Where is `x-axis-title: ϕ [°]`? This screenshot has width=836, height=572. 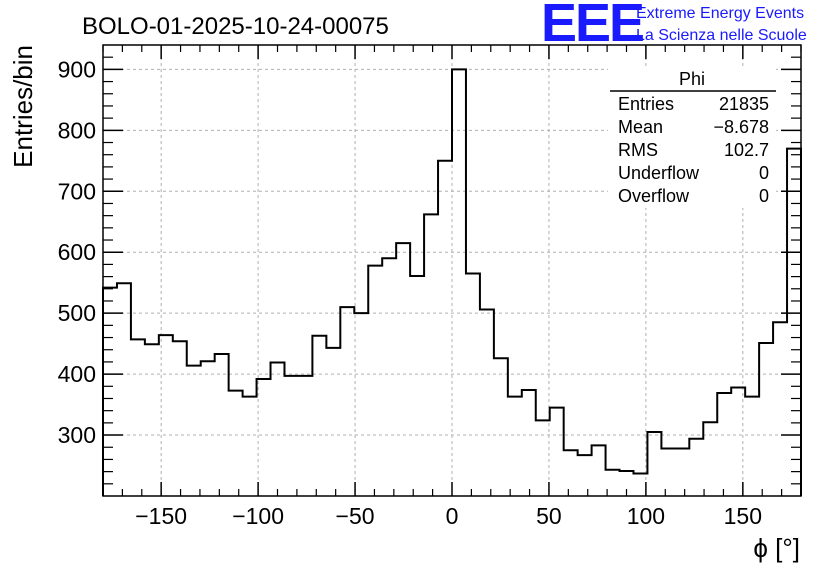 x-axis-title: ϕ [°] is located at coordinates (776, 548).